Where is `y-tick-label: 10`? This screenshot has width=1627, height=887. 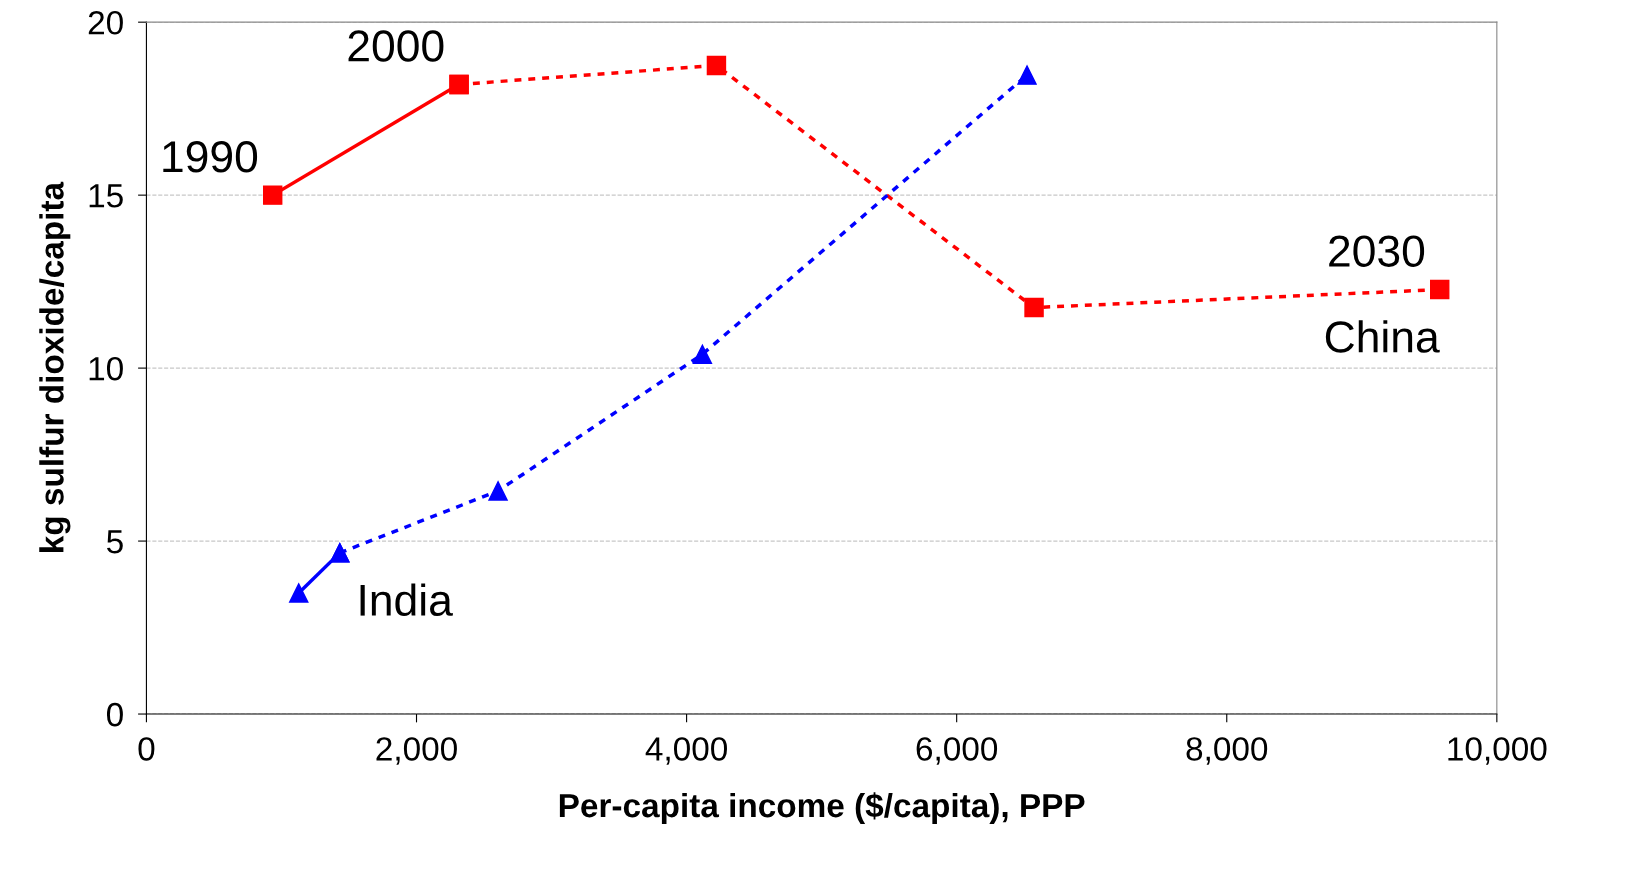
y-tick-label: 10 is located at coordinates (106, 368).